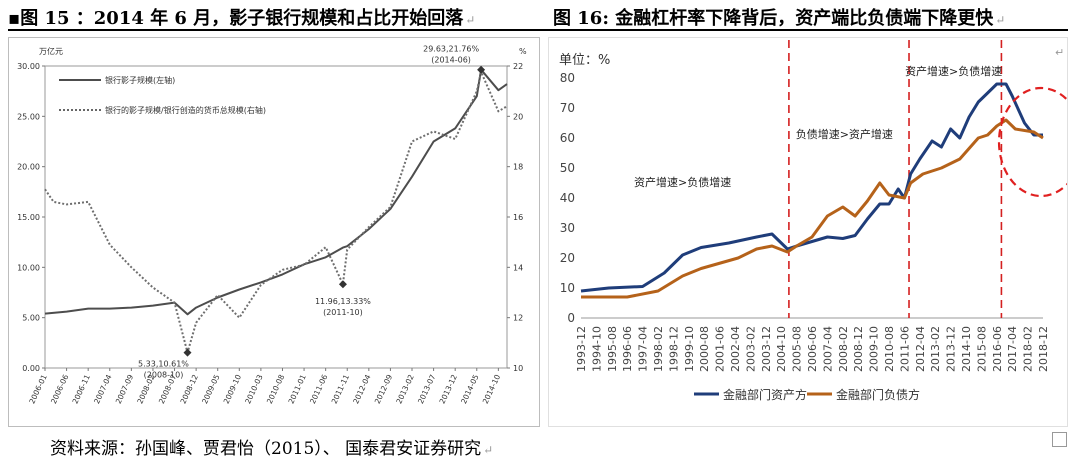 The height and width of the screenshot is (462, 1080). What do you see at coordinates (426, 389) in the screenshot?
I see `x-tick-label: 2013-07` at bounding box center [426, 389].